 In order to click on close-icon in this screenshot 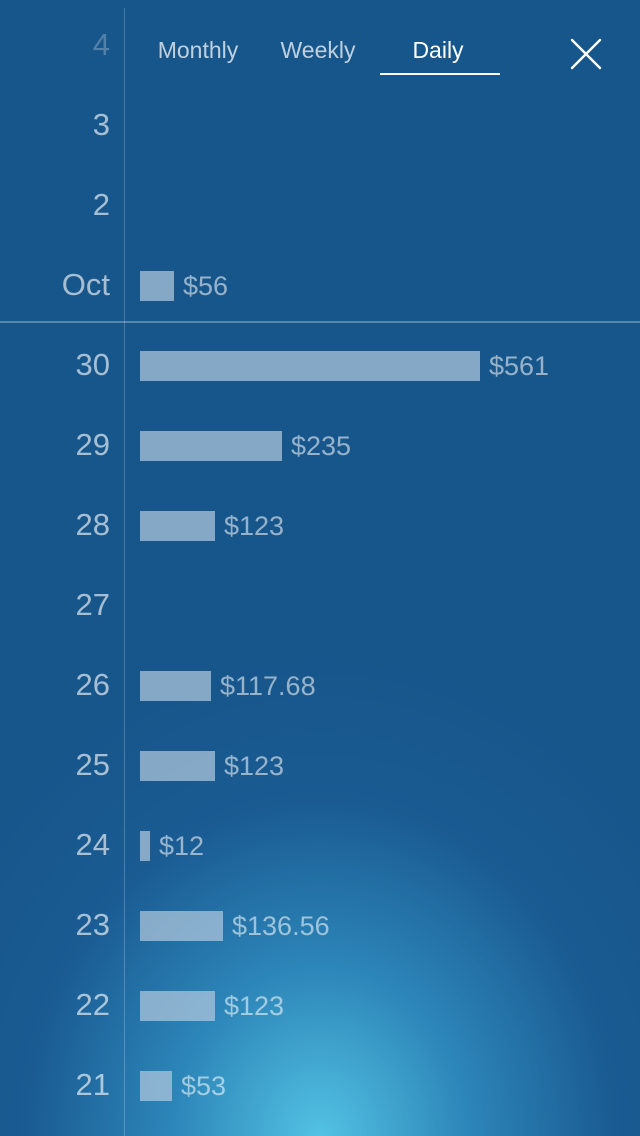, I will do `click(586, 54)`.